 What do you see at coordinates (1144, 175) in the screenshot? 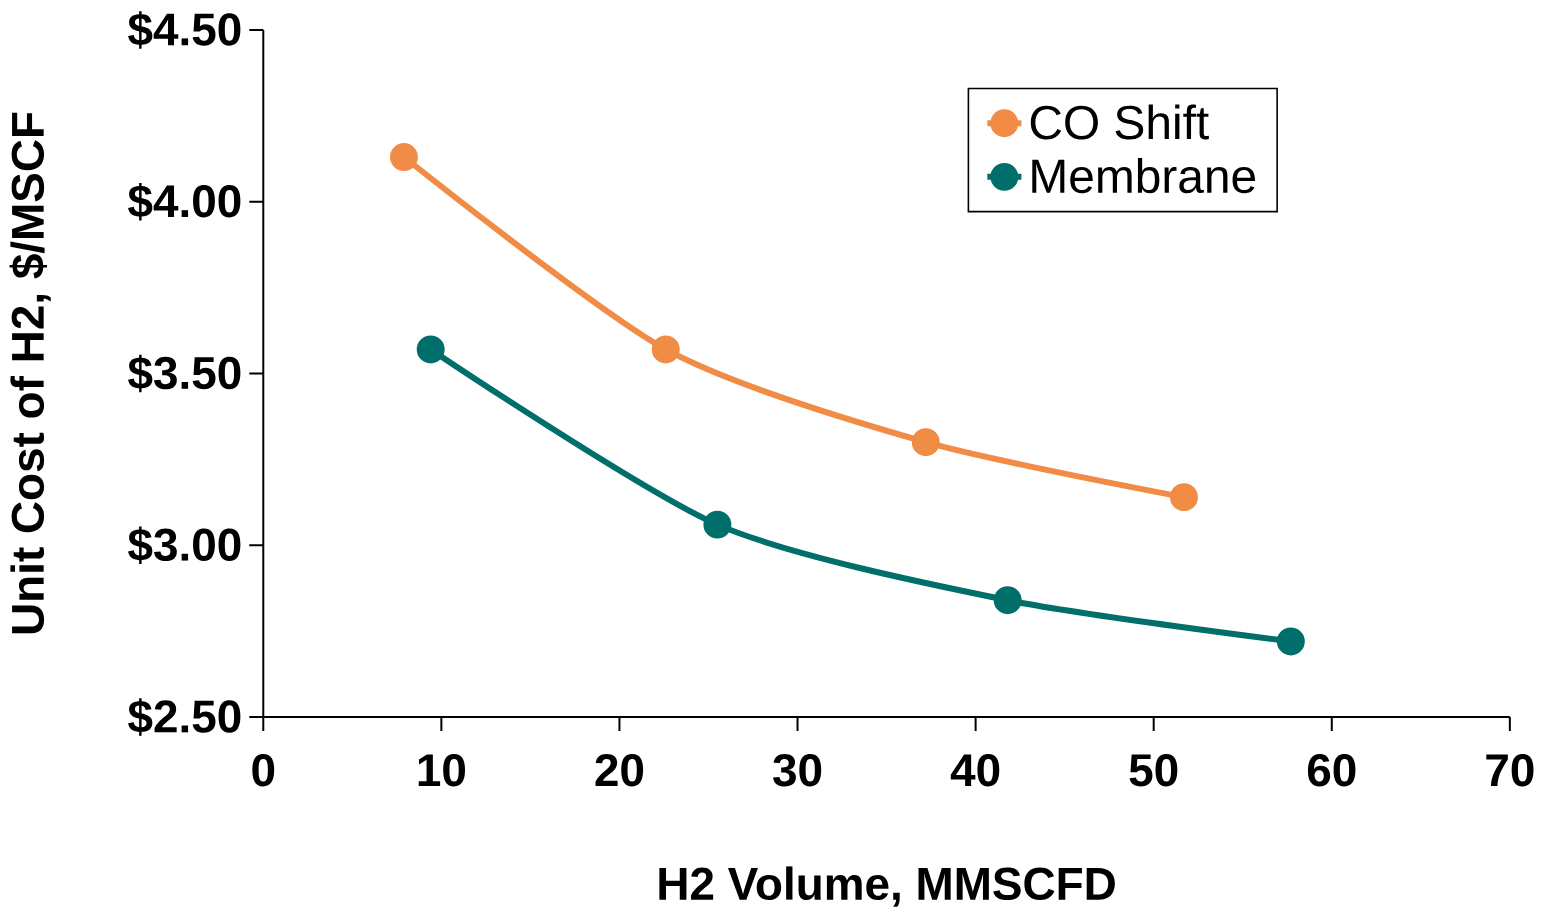
I see `legend-label: Membrane` at bounding box center [1144, 175].